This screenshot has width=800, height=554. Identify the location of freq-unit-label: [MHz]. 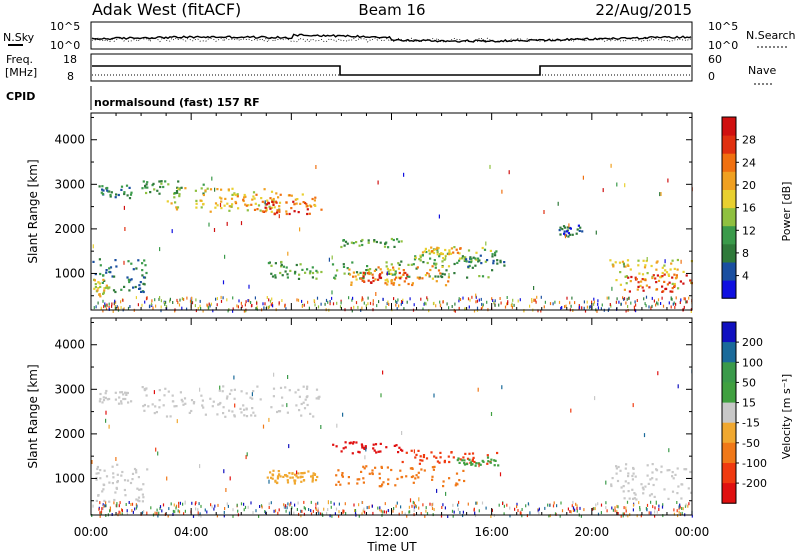
(21, 72).